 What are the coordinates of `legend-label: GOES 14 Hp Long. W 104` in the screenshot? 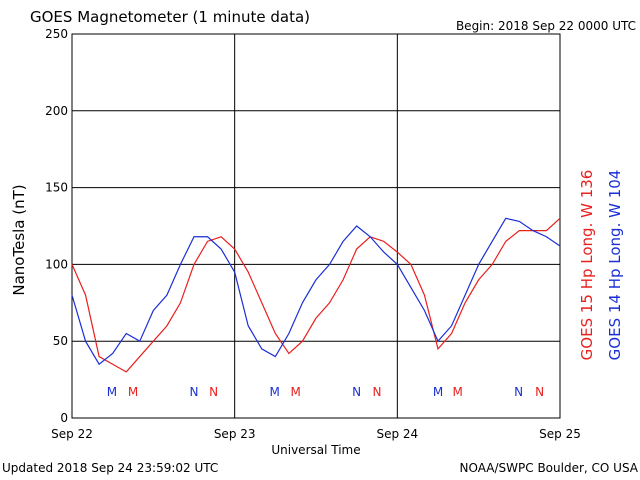 It's located at (615, 265).